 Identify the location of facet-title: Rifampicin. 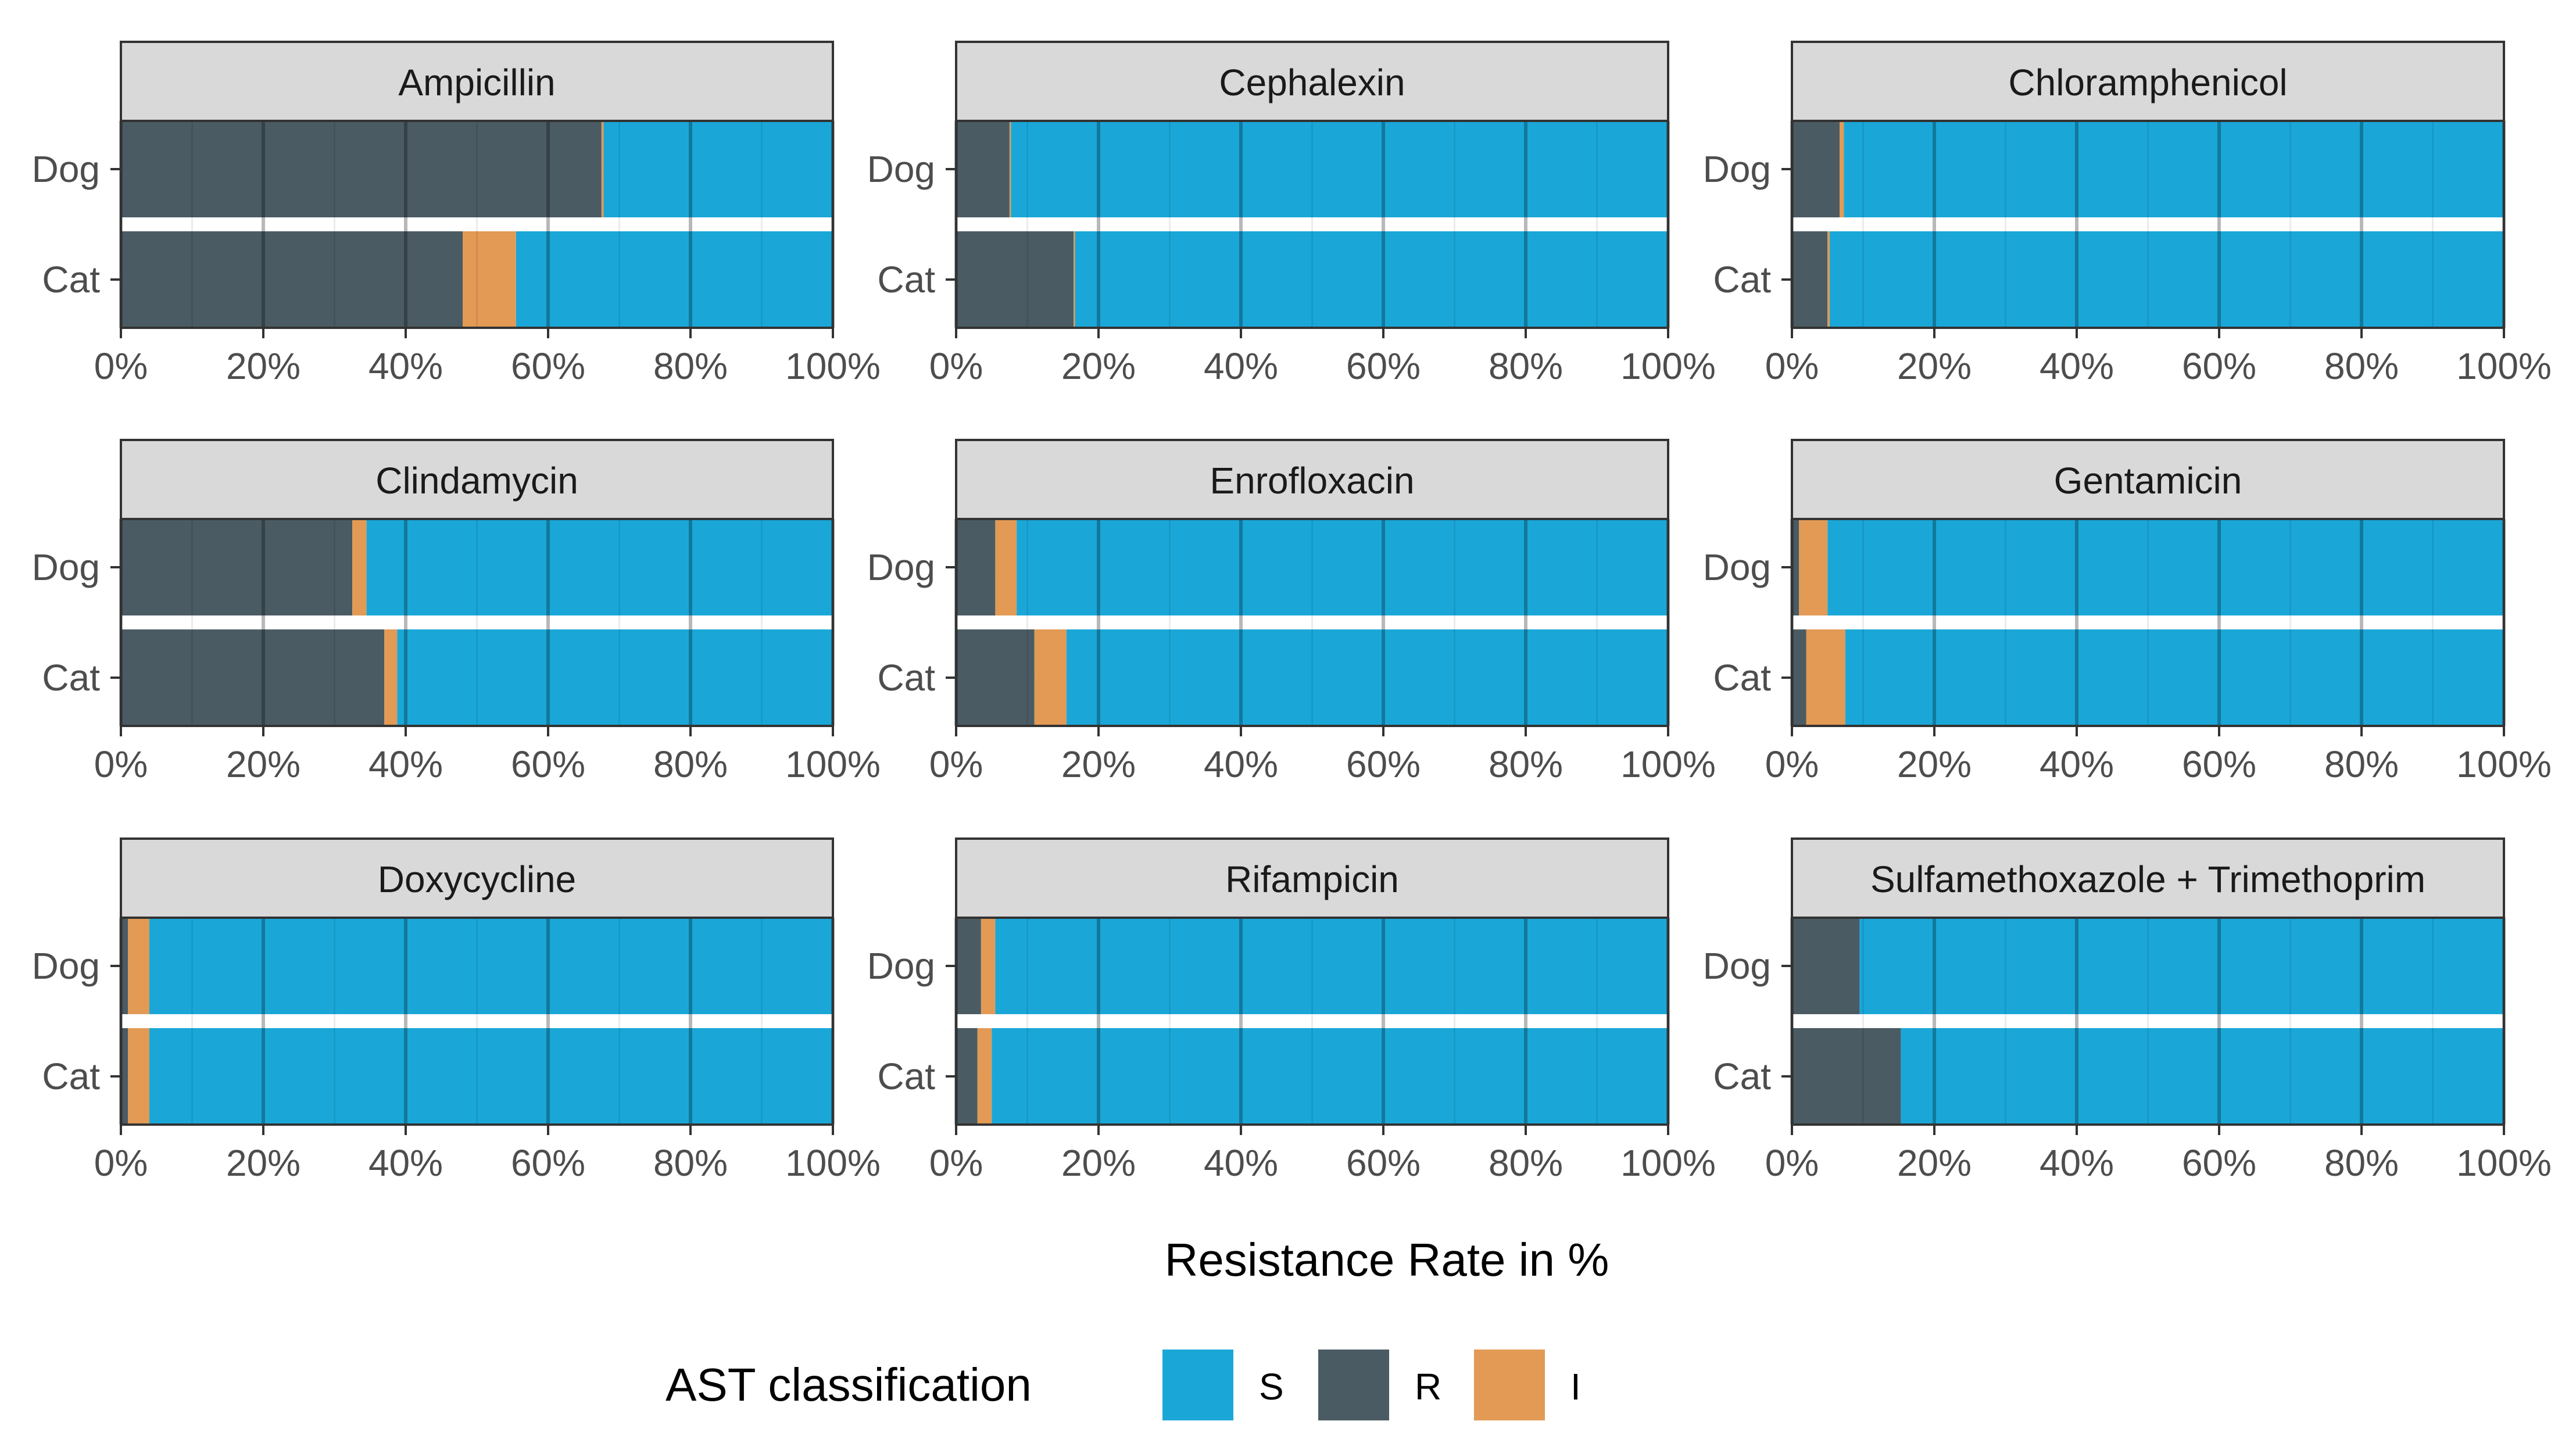
(1312, 879).